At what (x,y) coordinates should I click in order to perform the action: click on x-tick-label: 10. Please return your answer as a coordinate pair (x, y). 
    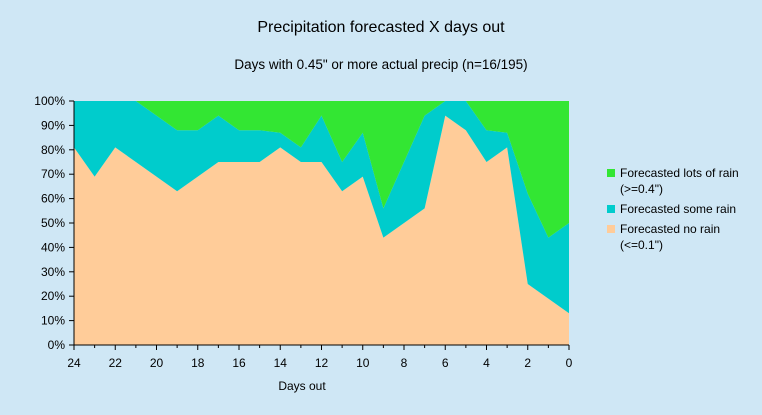
    Looking at the image, I should click on (363, 363).